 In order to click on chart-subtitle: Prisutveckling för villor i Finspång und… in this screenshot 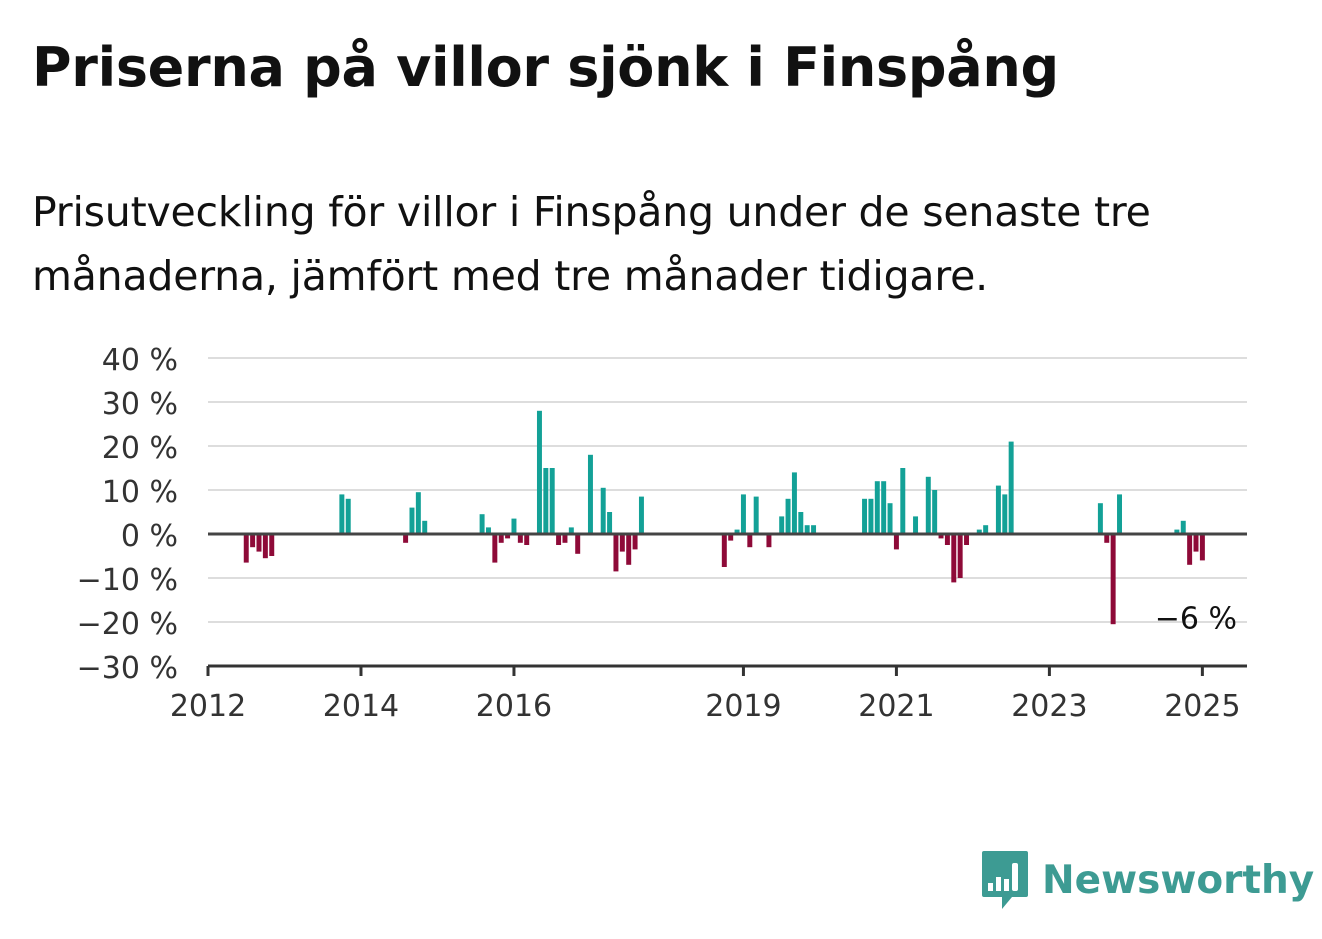, I will do `click(591, 244)`.